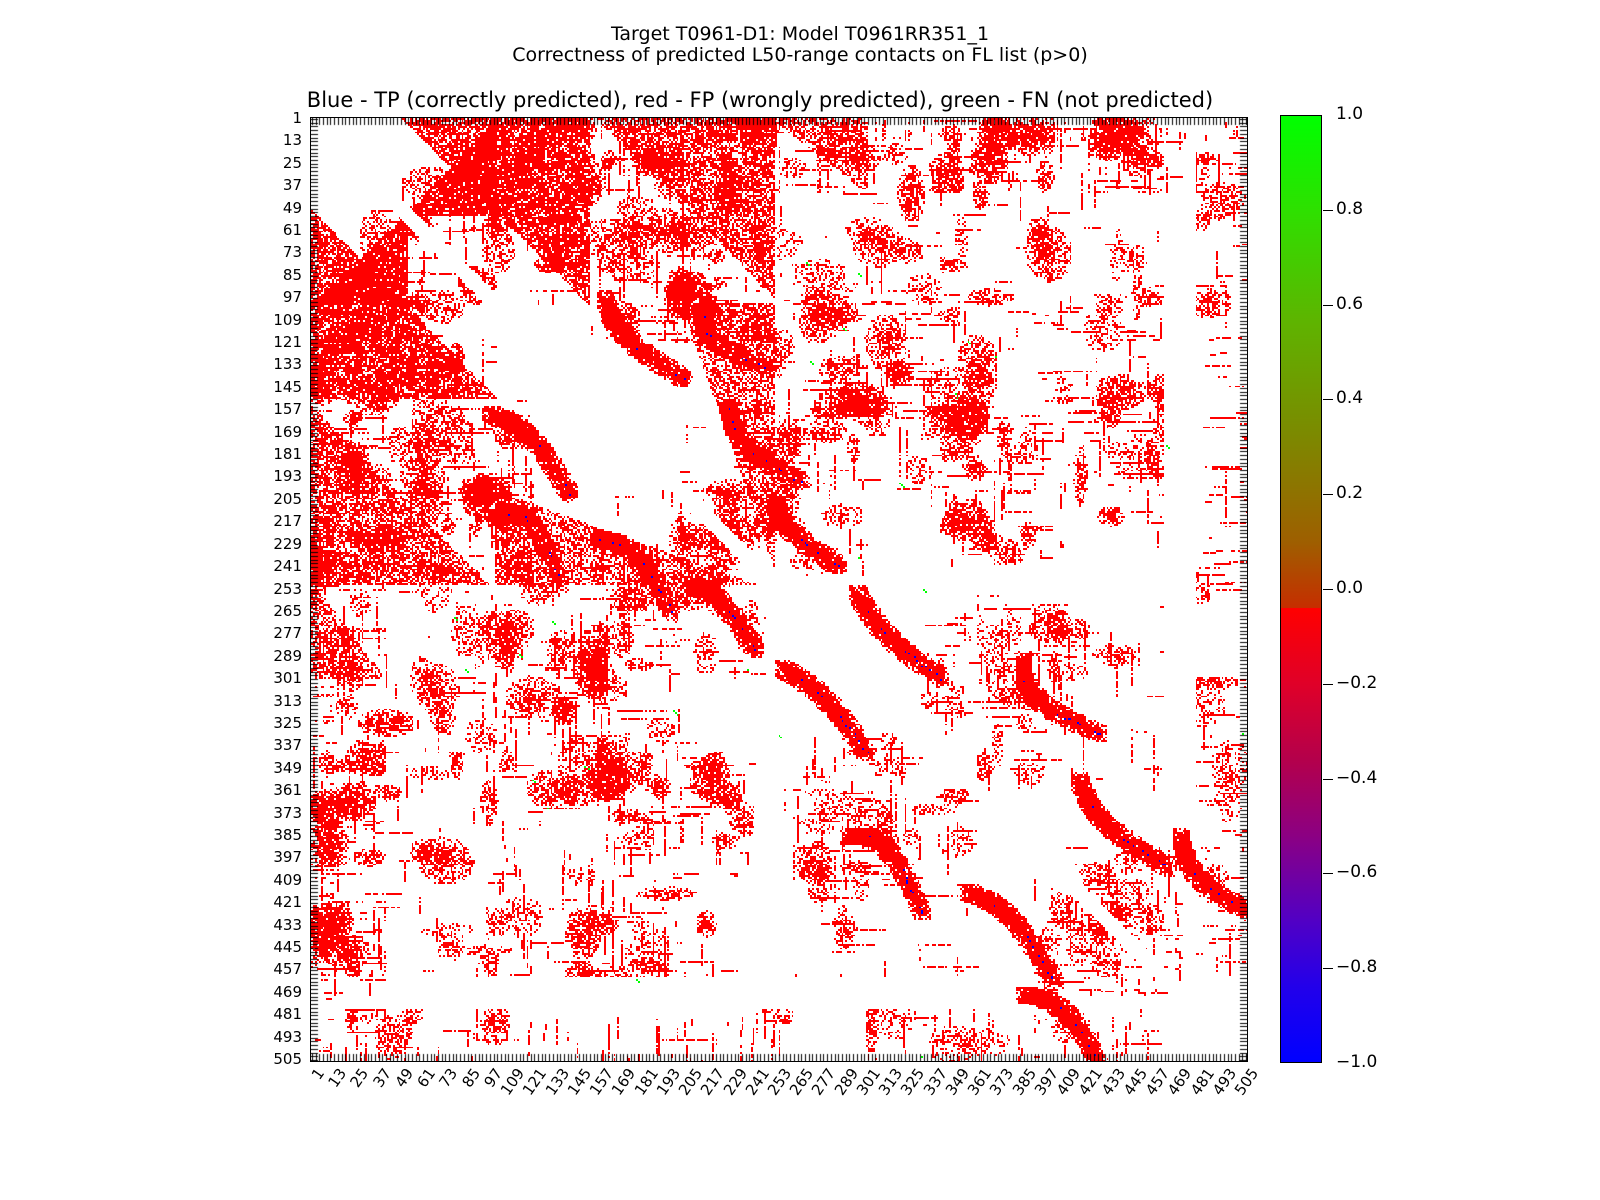 Image resolution: width=1600 pixels, height=1200 pixels. What do you see at coordinates (287, 454) in the screenshot?
I see `y-tick-label: 181` at bounding box center [287, 454].